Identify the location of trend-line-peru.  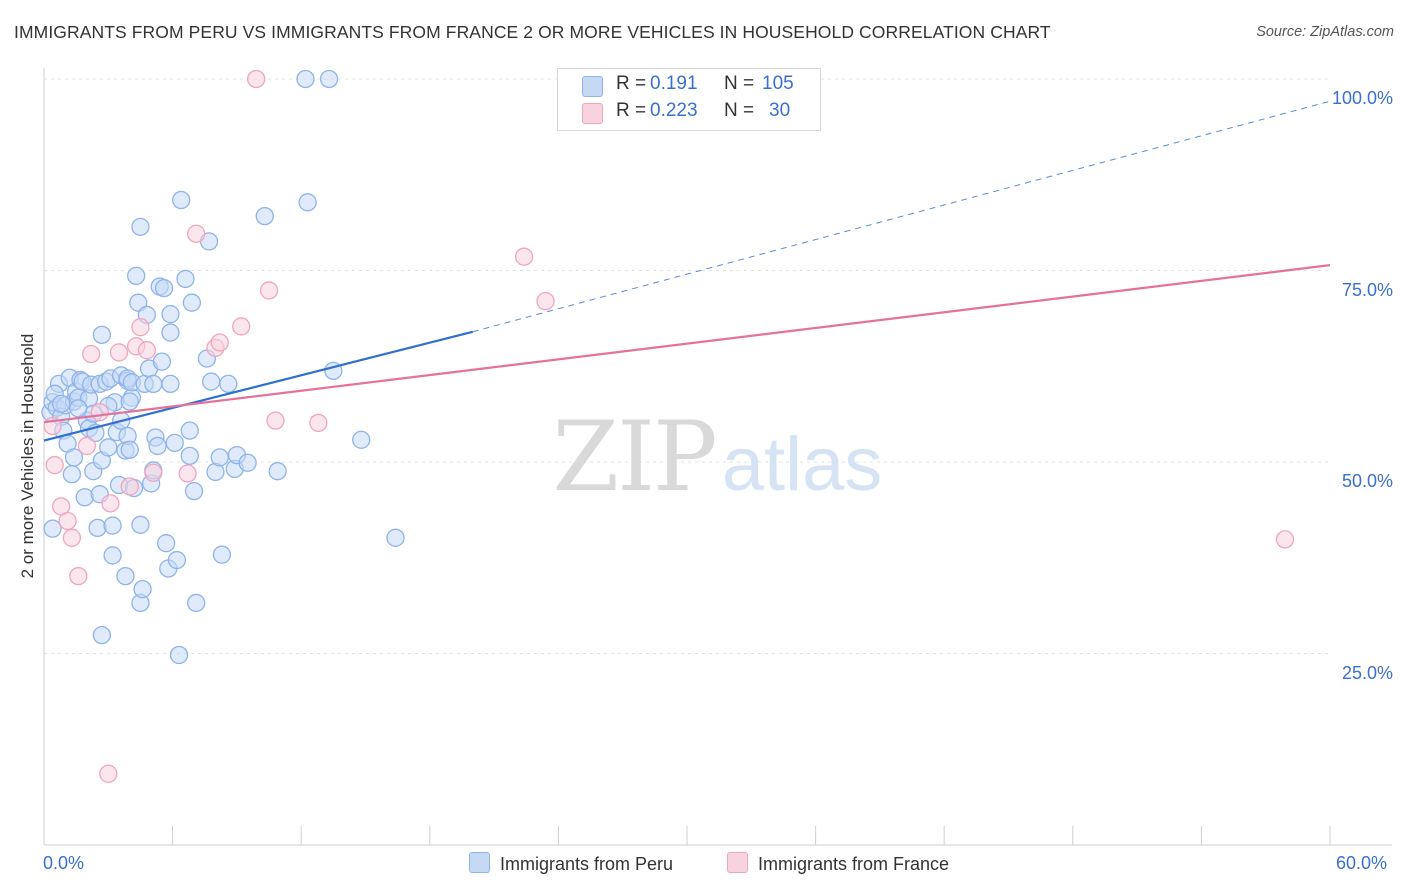
(258, 386).